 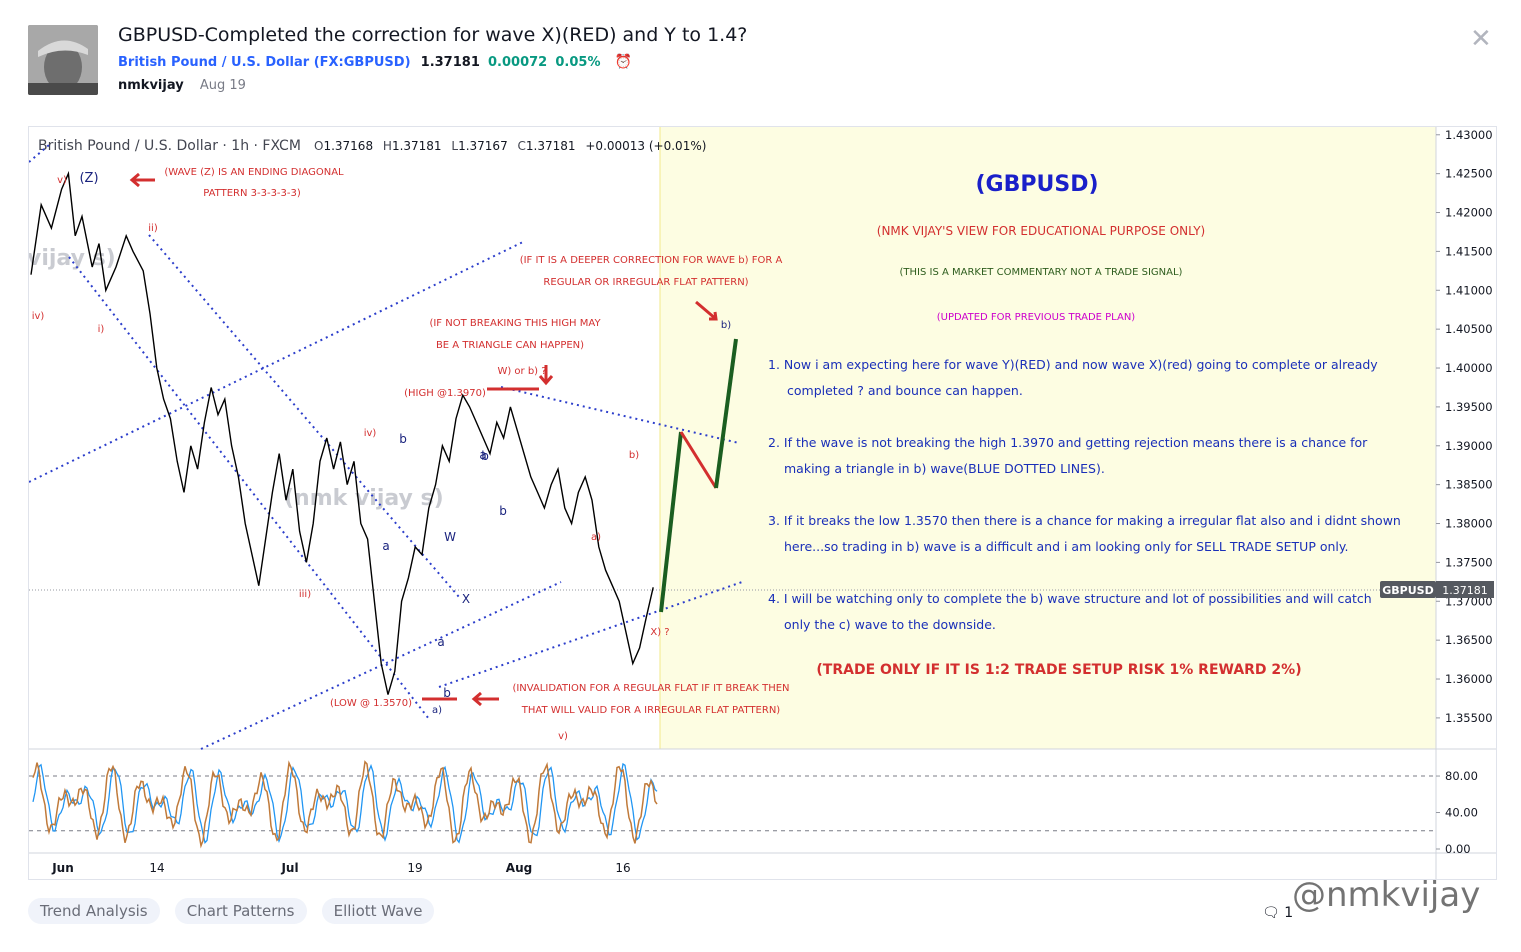 I want to click on wave-label: (LOW @ 1.3570), so click(x=371, y=703).